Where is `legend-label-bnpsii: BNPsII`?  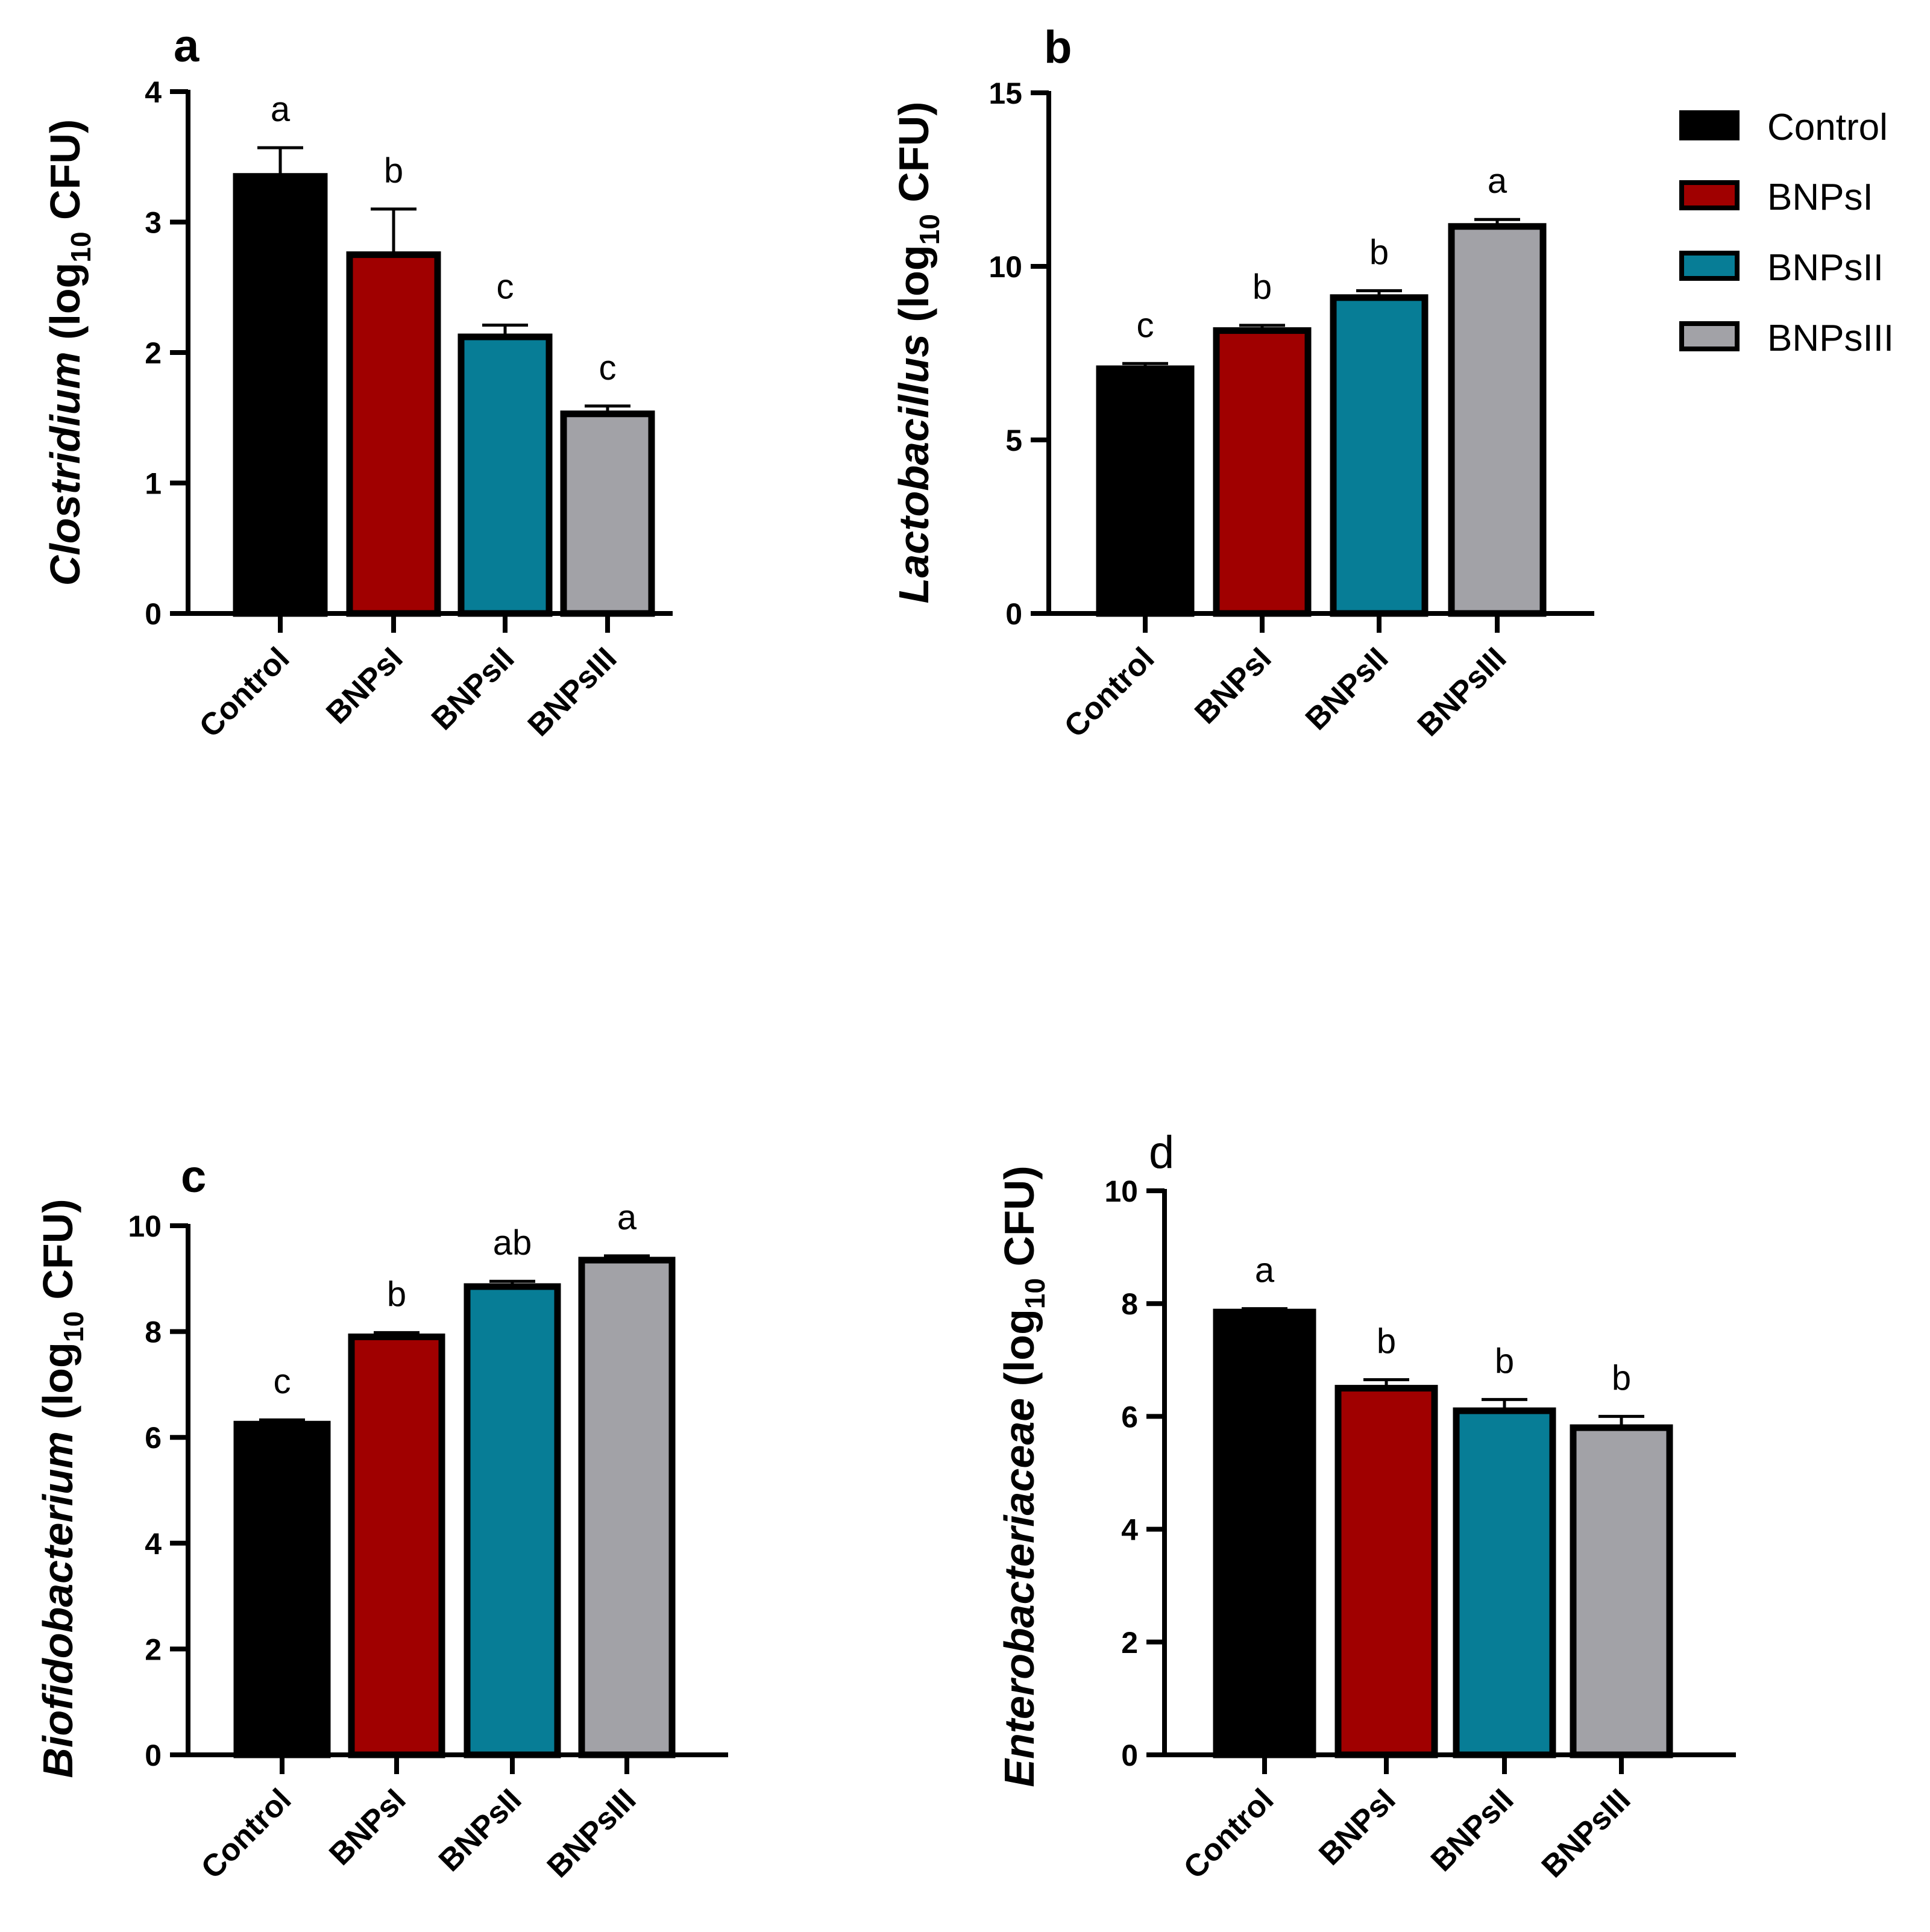
legend-label-bnpsii: BNPsII is located at coordinates (1825, 268).